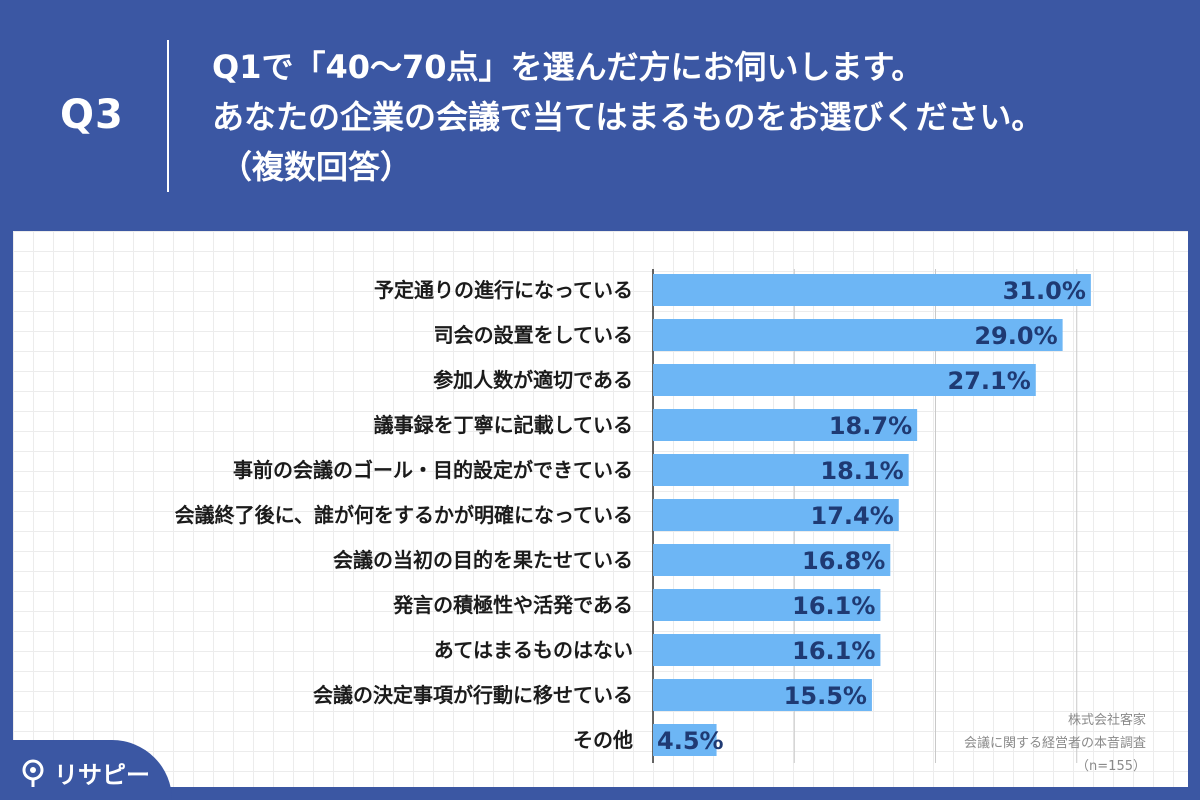 Image resolution: width=1200 pixels, height=800 pixels. Describe the element at coordinates (989, 381) in the screenshot. I see `bar-value-label: 27.1%` at that location.